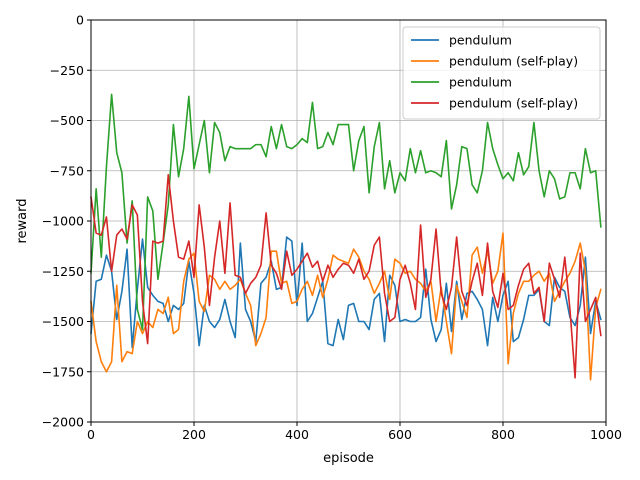  What do you see at coordinates (513, 103) in the screenshot?
I see `legend-label-4: pendulum (self-play)` at bounding box center [513, 103].